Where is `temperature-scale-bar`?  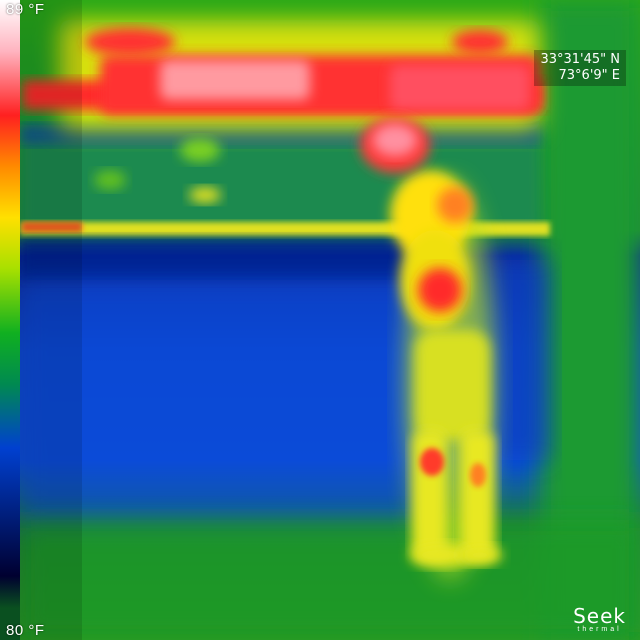
temperature-scale-bar is located at coordinates (10, 320).